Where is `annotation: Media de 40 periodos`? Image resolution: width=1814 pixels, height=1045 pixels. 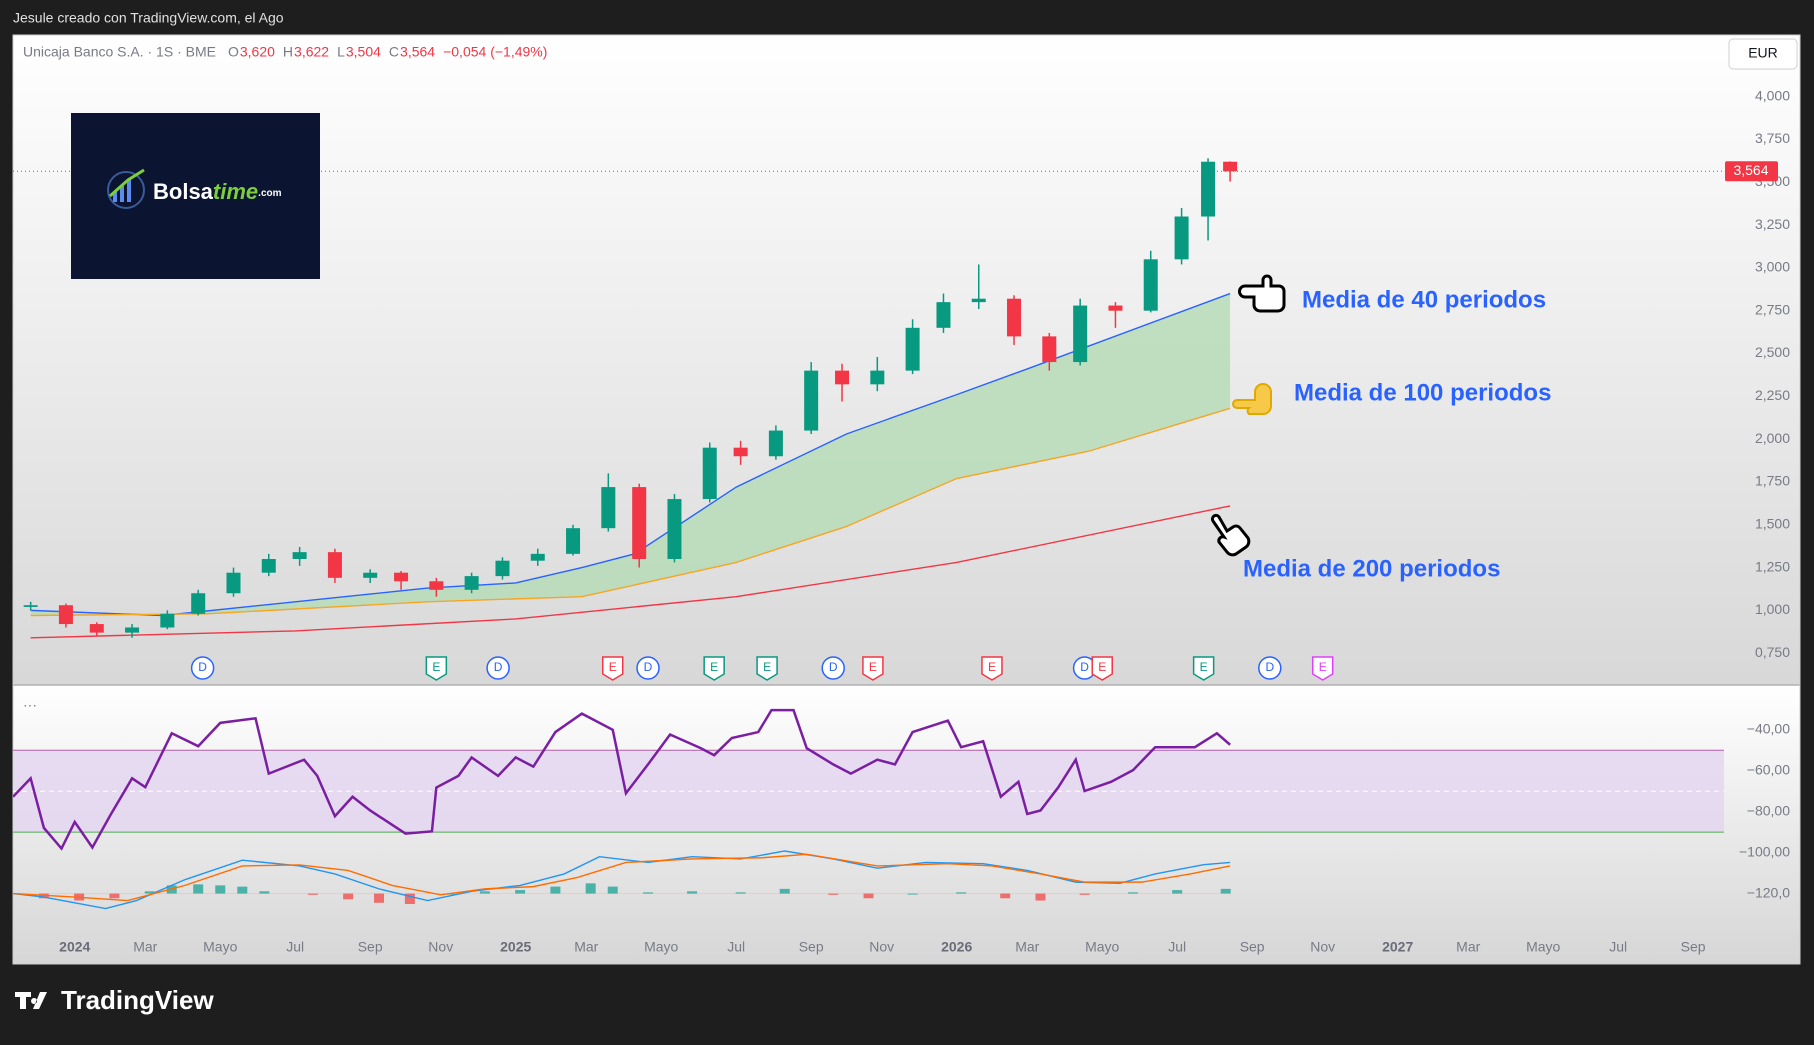 annotation: Media de 40 periodos is located at coordinates (1424, 299).